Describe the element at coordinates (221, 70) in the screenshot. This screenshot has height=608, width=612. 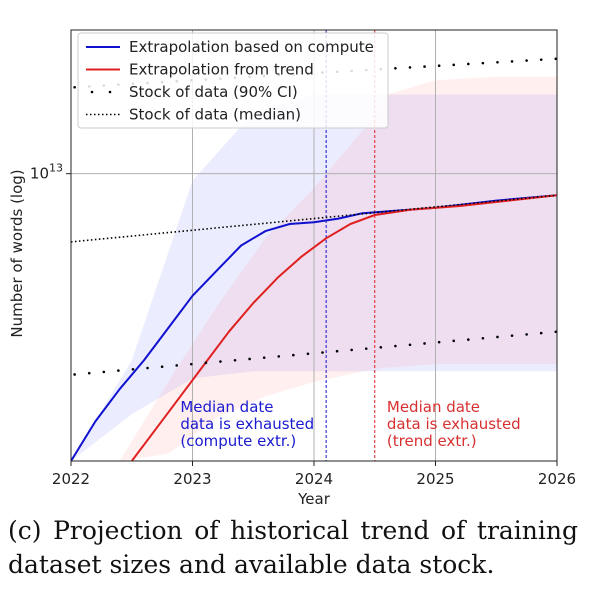
I see `legend-label-2: Extrapolation from trend` at that location.